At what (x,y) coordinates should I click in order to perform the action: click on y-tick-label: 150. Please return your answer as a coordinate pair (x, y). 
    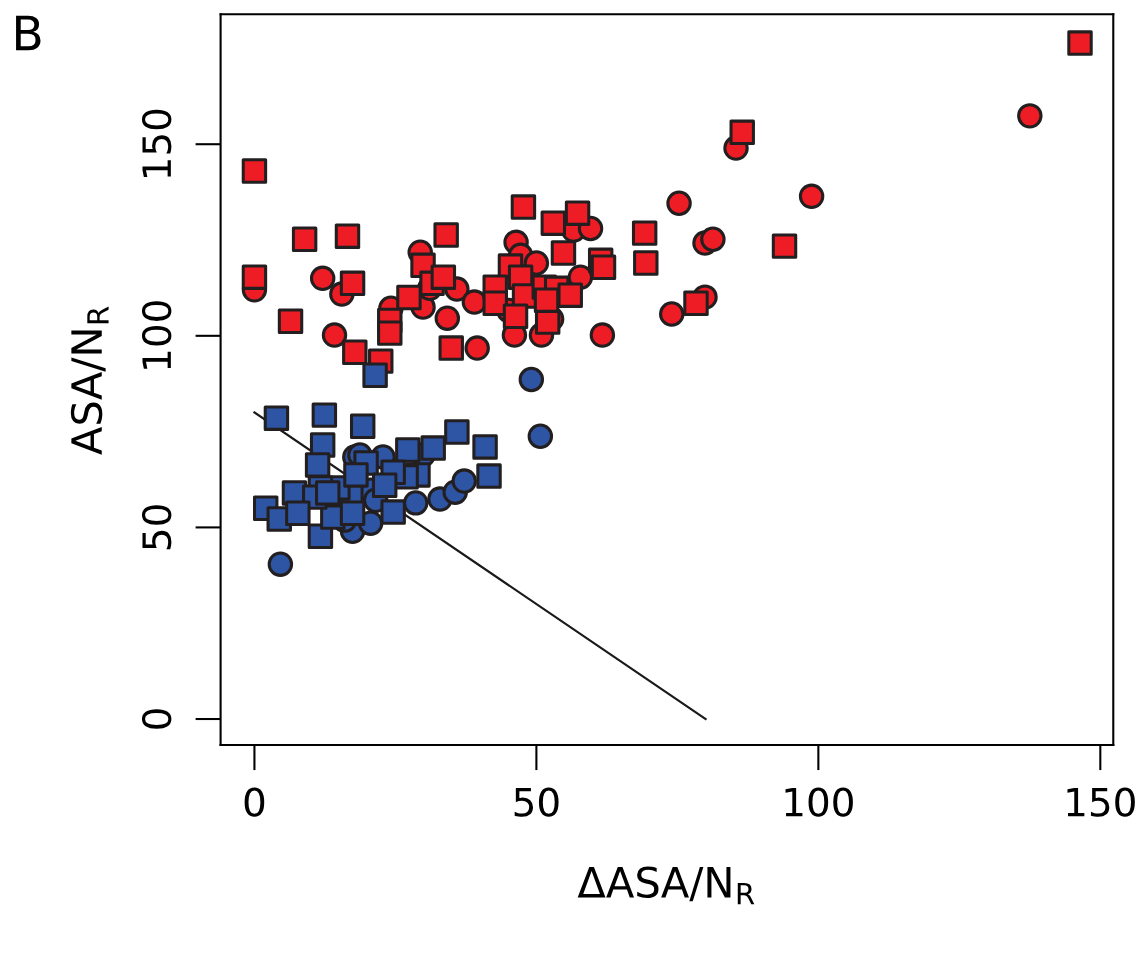
    Looking at the image, I should click on (156, 143).